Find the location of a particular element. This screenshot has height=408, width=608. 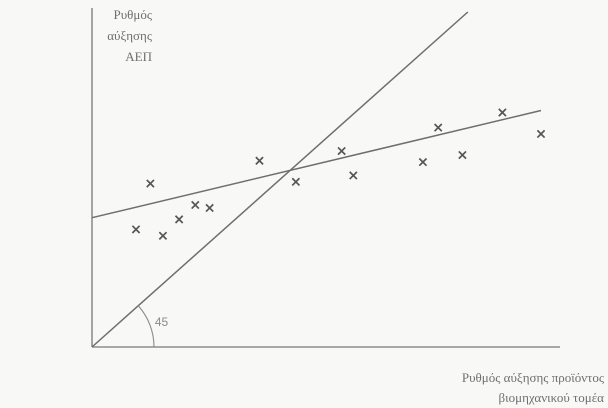

y-axis-label: Ρυθμός αύξησης ΑΕΠ is located at coordinates (130, 35).